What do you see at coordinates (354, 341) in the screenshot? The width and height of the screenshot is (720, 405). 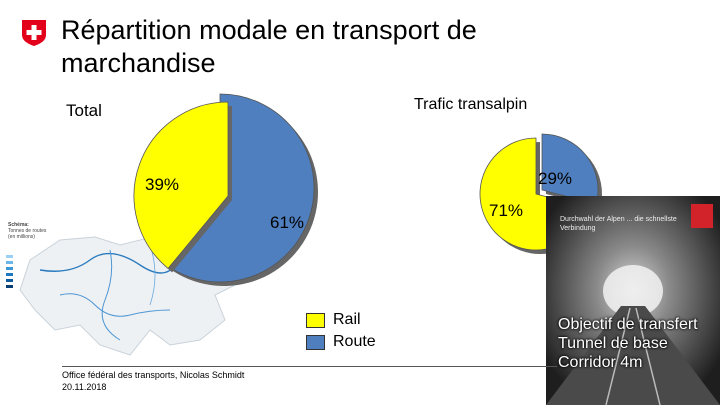 I see `legend-label-road: Route` at bounding box center [354, 341].